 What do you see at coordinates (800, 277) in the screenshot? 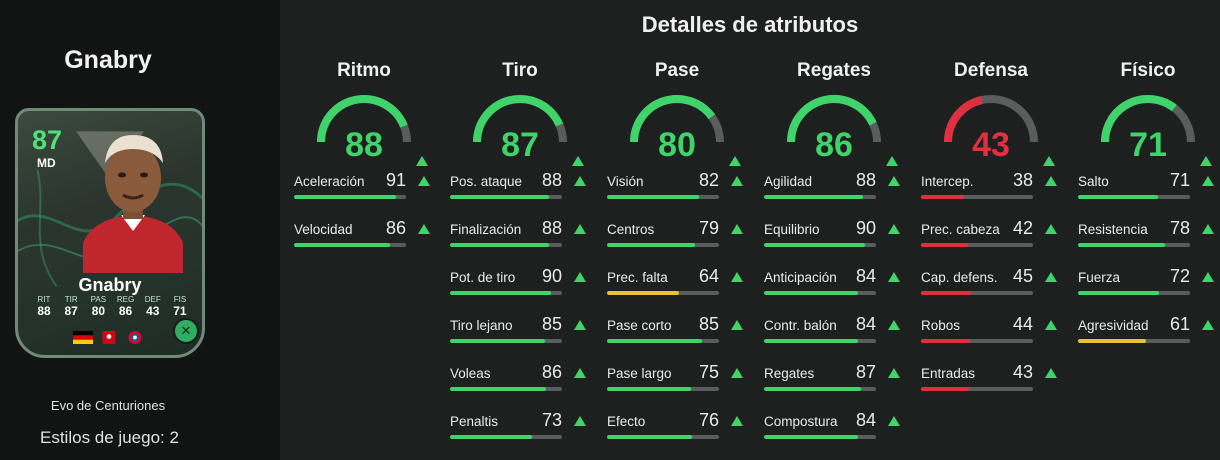
I see `attribute-name: Anticipación` at bounding box center [800, 277].